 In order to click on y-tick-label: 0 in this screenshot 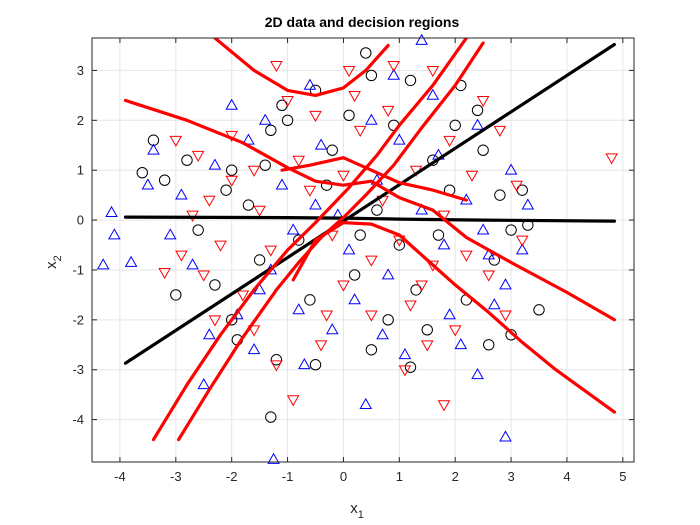, I will do `click(80, 220)`.